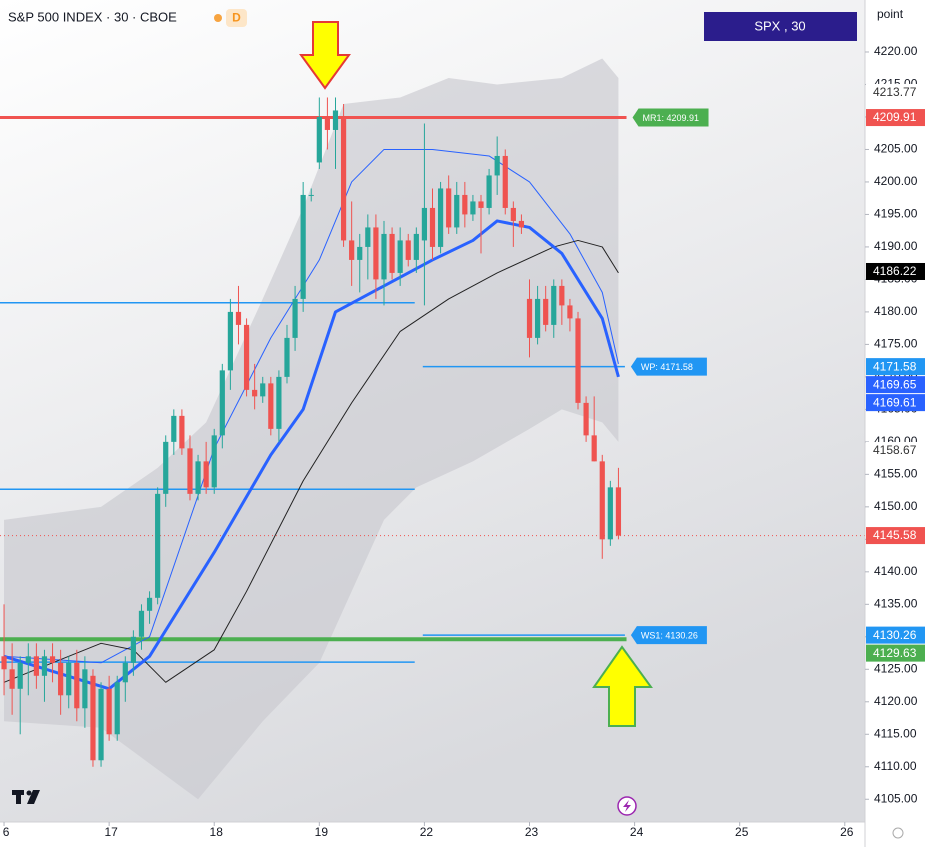 The image size is (925, 847). Describe the element at coordinates (671, 118) in the screenshot. I see `level-badge-label: MR1: 4209.91` at that location.